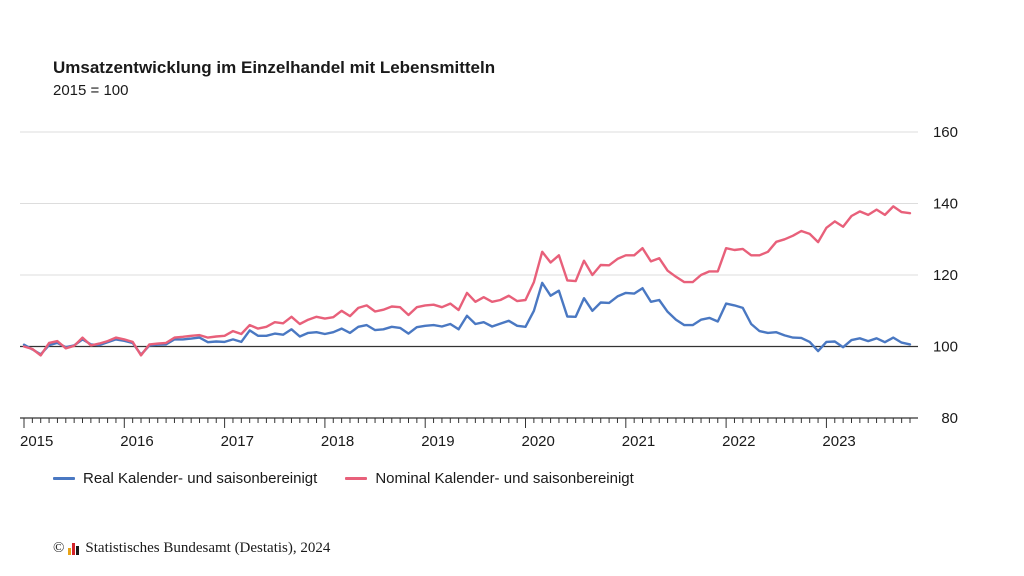 Image resolution: width=1024 pixels, height=576 pixels. Describe the element at coordinates (538, 441) in the screenshot. I see `x-tick-label: 2020` at that location.